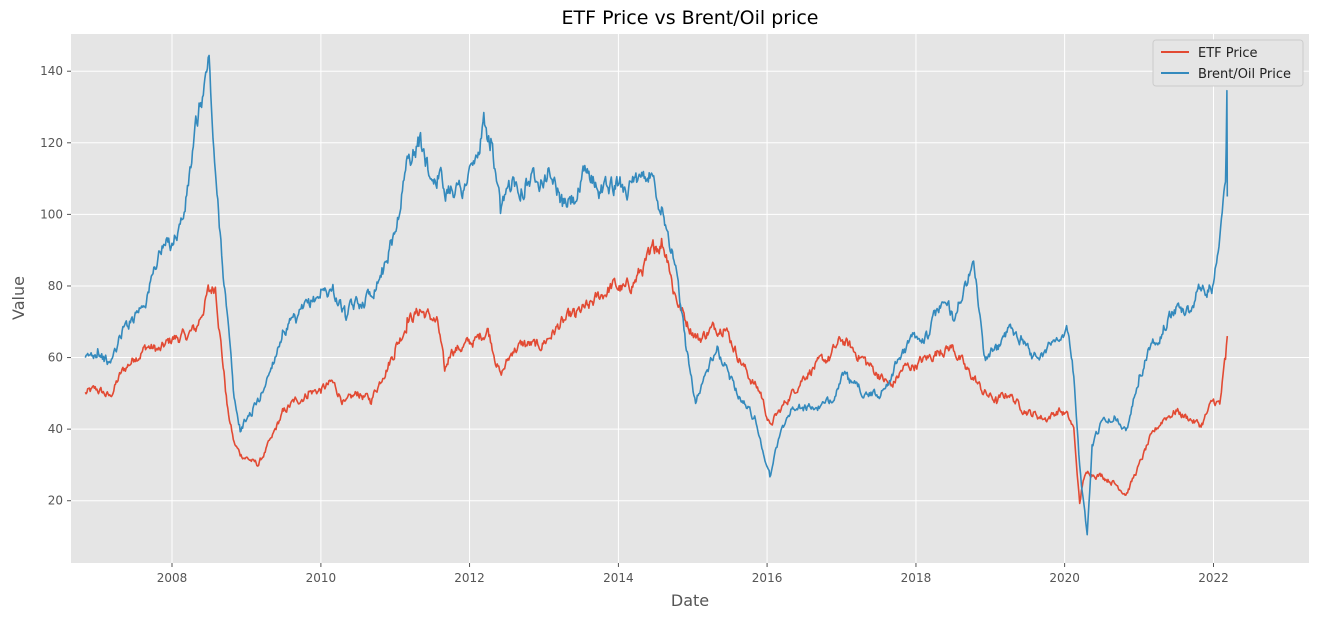 This screenshot has height=619, width=1319. What do you see at coordinates (1064, 578) in the screenshot?
I see `x-tick-label: 2020` at bounding box center [1064, 578].